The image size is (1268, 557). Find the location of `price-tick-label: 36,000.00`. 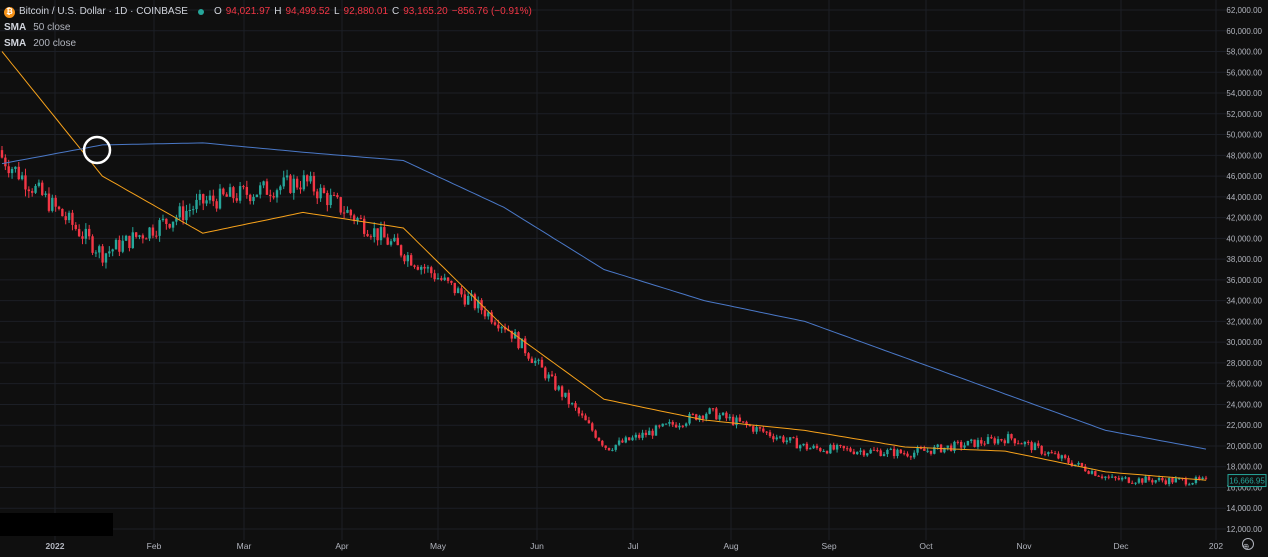

price-tick-label: 36,000.00 is located at coordinates (1244, 280).